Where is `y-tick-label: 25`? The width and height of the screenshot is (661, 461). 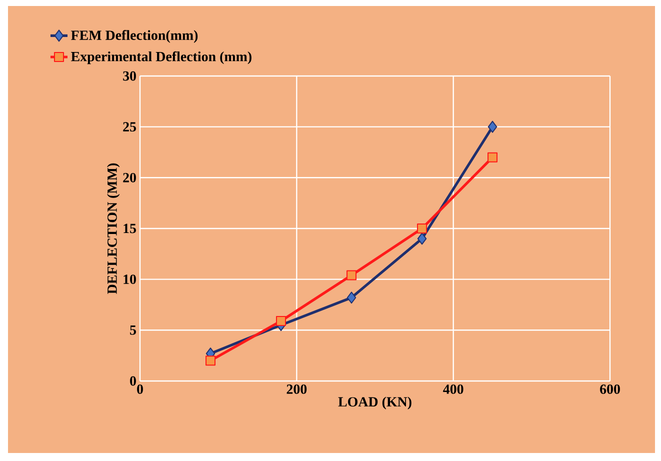 y-tick-label: 25 is located at coordinates (129, 127).